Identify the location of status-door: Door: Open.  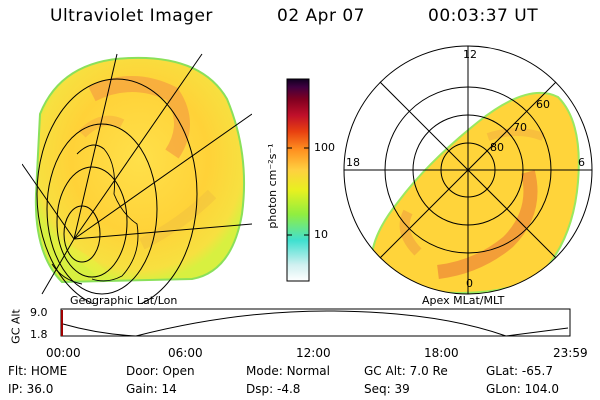
(160, 371).